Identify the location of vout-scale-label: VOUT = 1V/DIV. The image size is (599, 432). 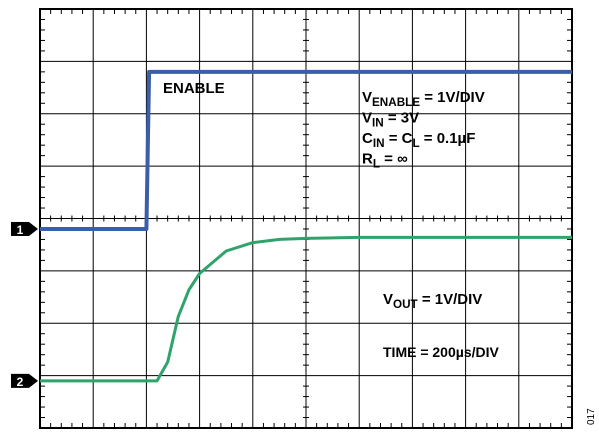
(432, 301).